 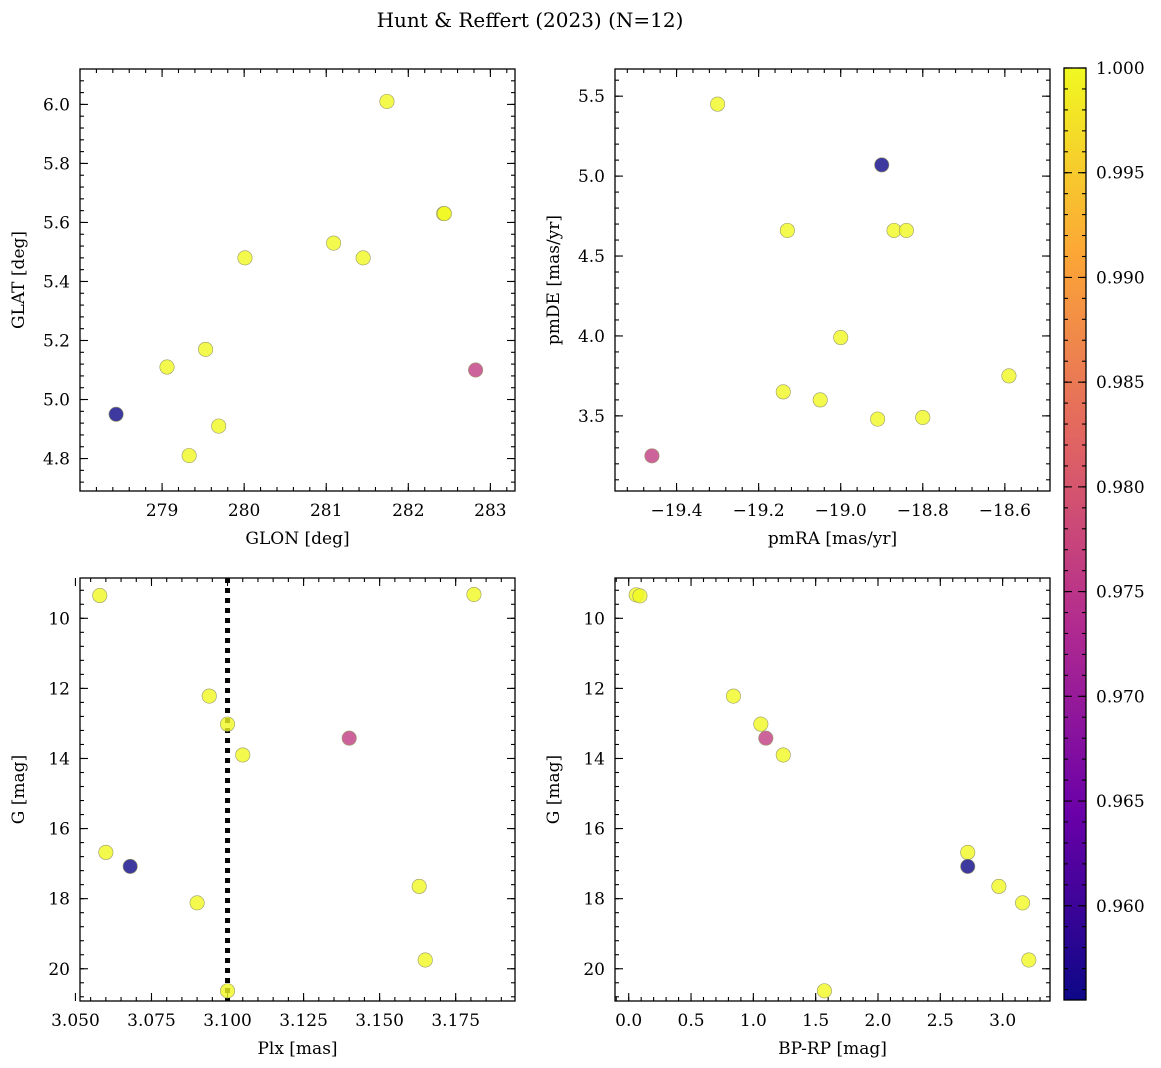 What do you see at coordinates (1120, 278) in the screenshot?
I see `colorbar-tick-label: 0.990` at bounding box center [1120, 278].